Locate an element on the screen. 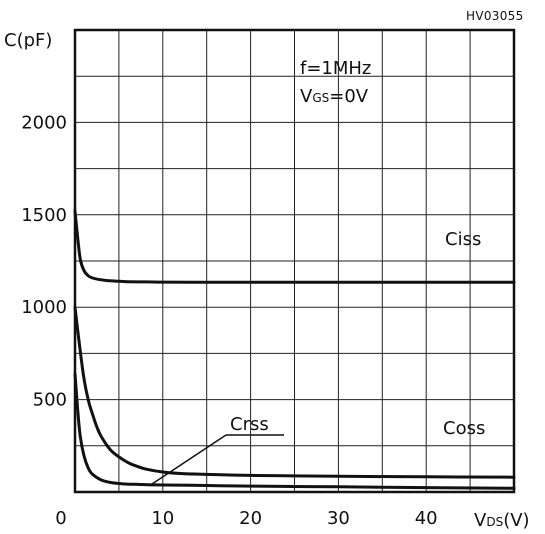  y-tick-label: 500 is located at coordinates (50, 400).